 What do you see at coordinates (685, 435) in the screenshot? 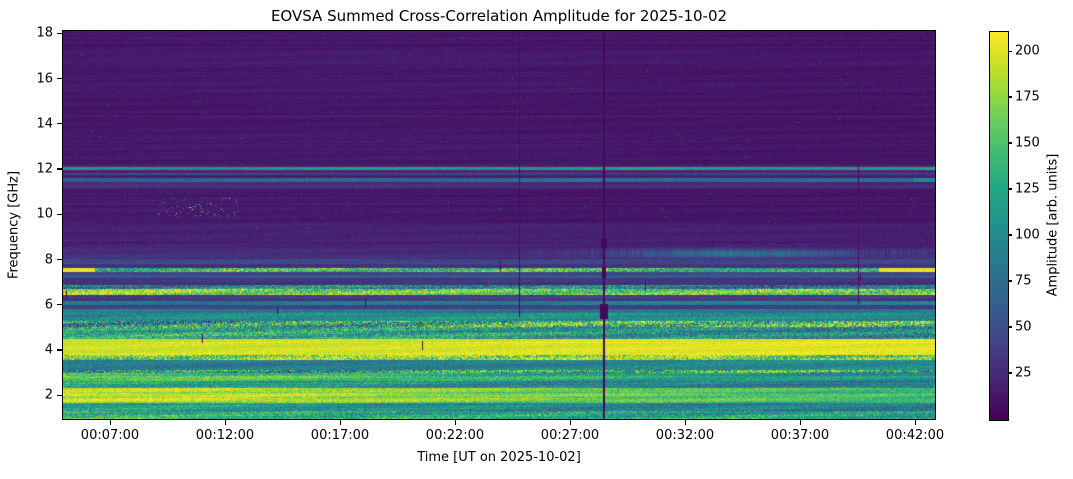
I see `x-tick-label: 00:32:00` at bounding box center [685, 435].